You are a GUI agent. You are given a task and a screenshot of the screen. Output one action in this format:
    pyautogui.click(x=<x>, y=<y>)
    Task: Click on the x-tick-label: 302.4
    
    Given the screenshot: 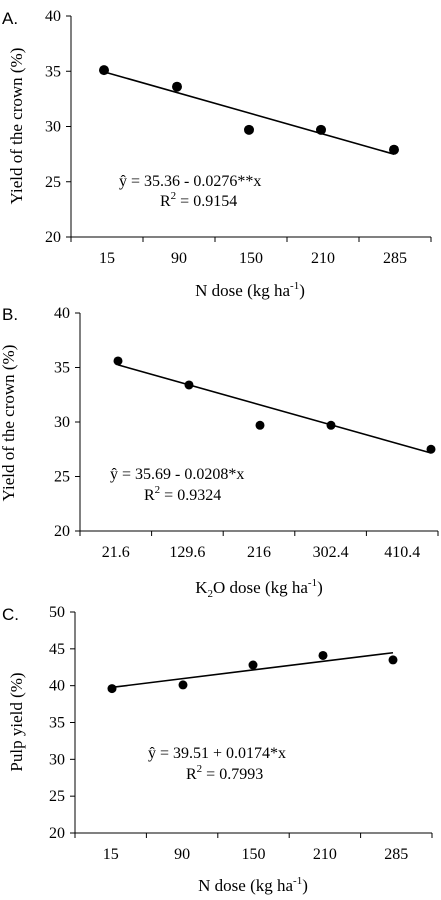 What is the action you would take?
    pyautogui.click(x=331, y=552)
    